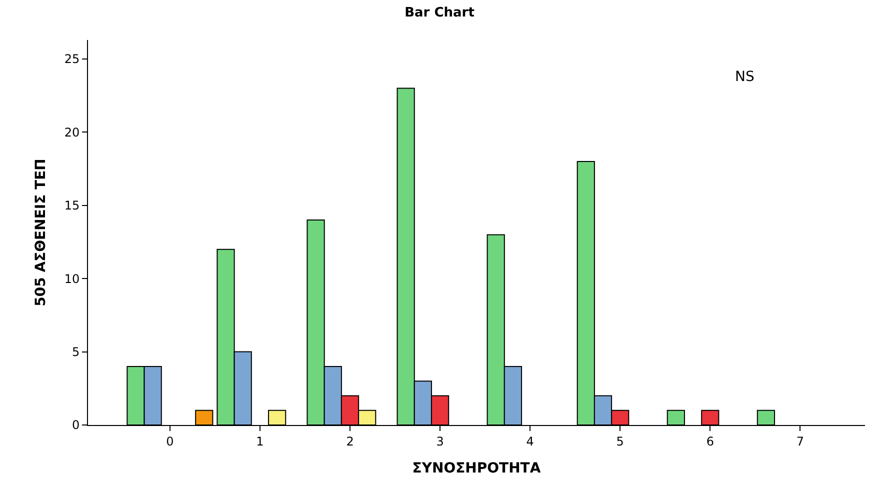 The image size is (879, 485). I want to click on x-tick-label: 2, so click(350, 441).